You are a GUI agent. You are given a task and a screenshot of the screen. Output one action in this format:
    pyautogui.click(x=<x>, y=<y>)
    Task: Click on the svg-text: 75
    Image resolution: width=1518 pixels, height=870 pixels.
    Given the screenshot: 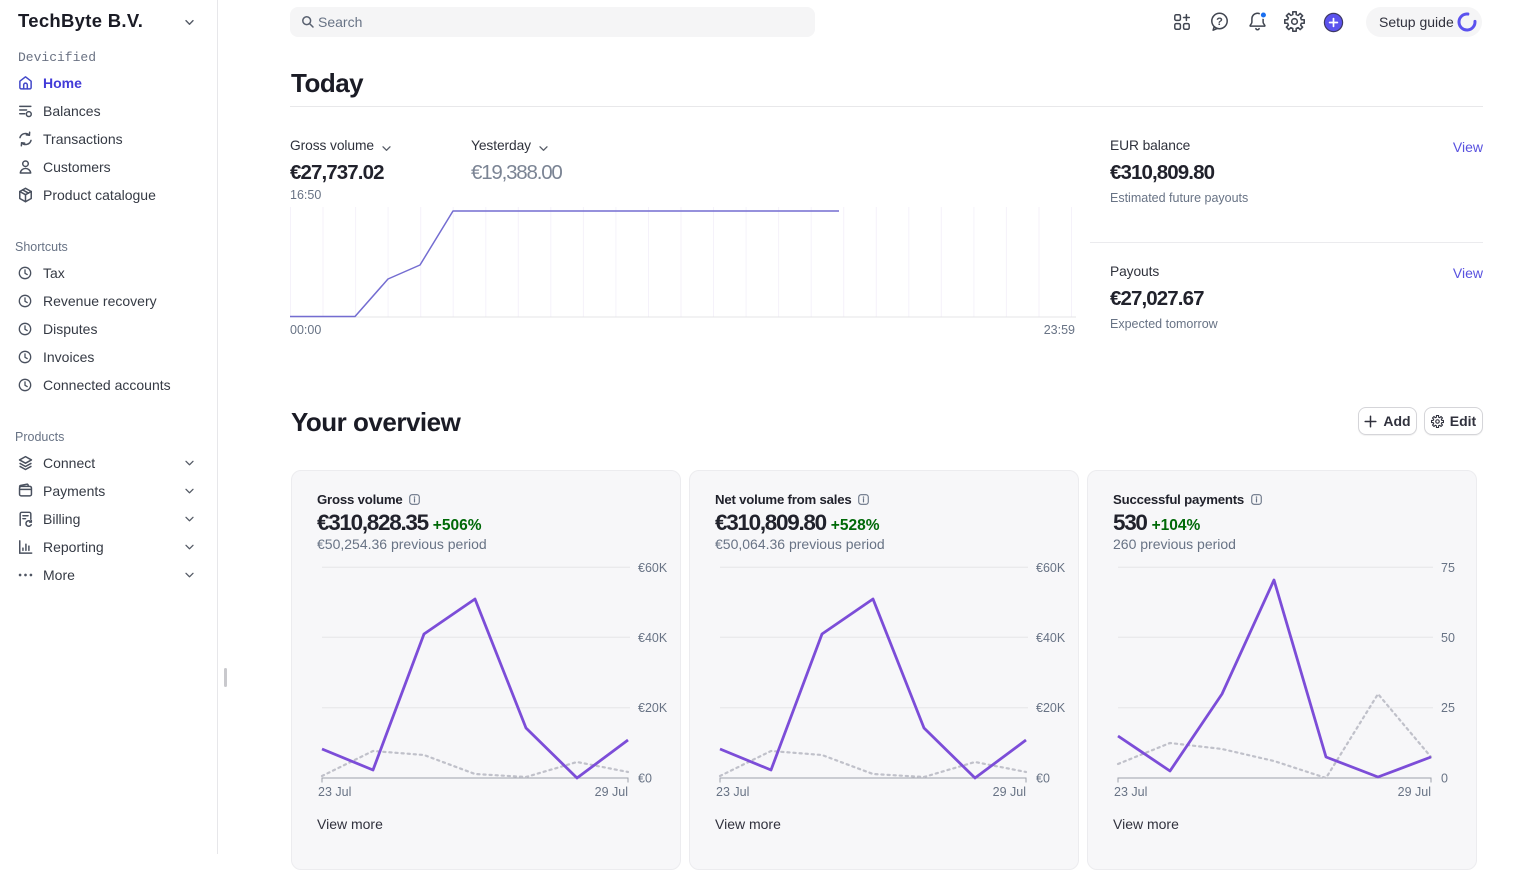 What is the action you would take?
    pyautogui.click(x=1448, y=568)
    